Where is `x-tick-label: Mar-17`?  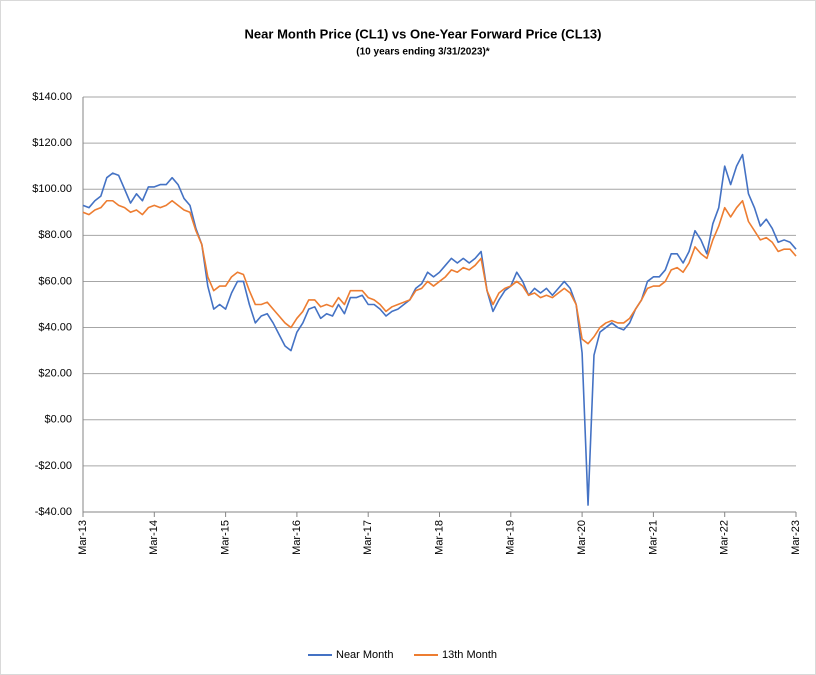
x-tick-label: Mar-17 is located at coordinates (368, 537).